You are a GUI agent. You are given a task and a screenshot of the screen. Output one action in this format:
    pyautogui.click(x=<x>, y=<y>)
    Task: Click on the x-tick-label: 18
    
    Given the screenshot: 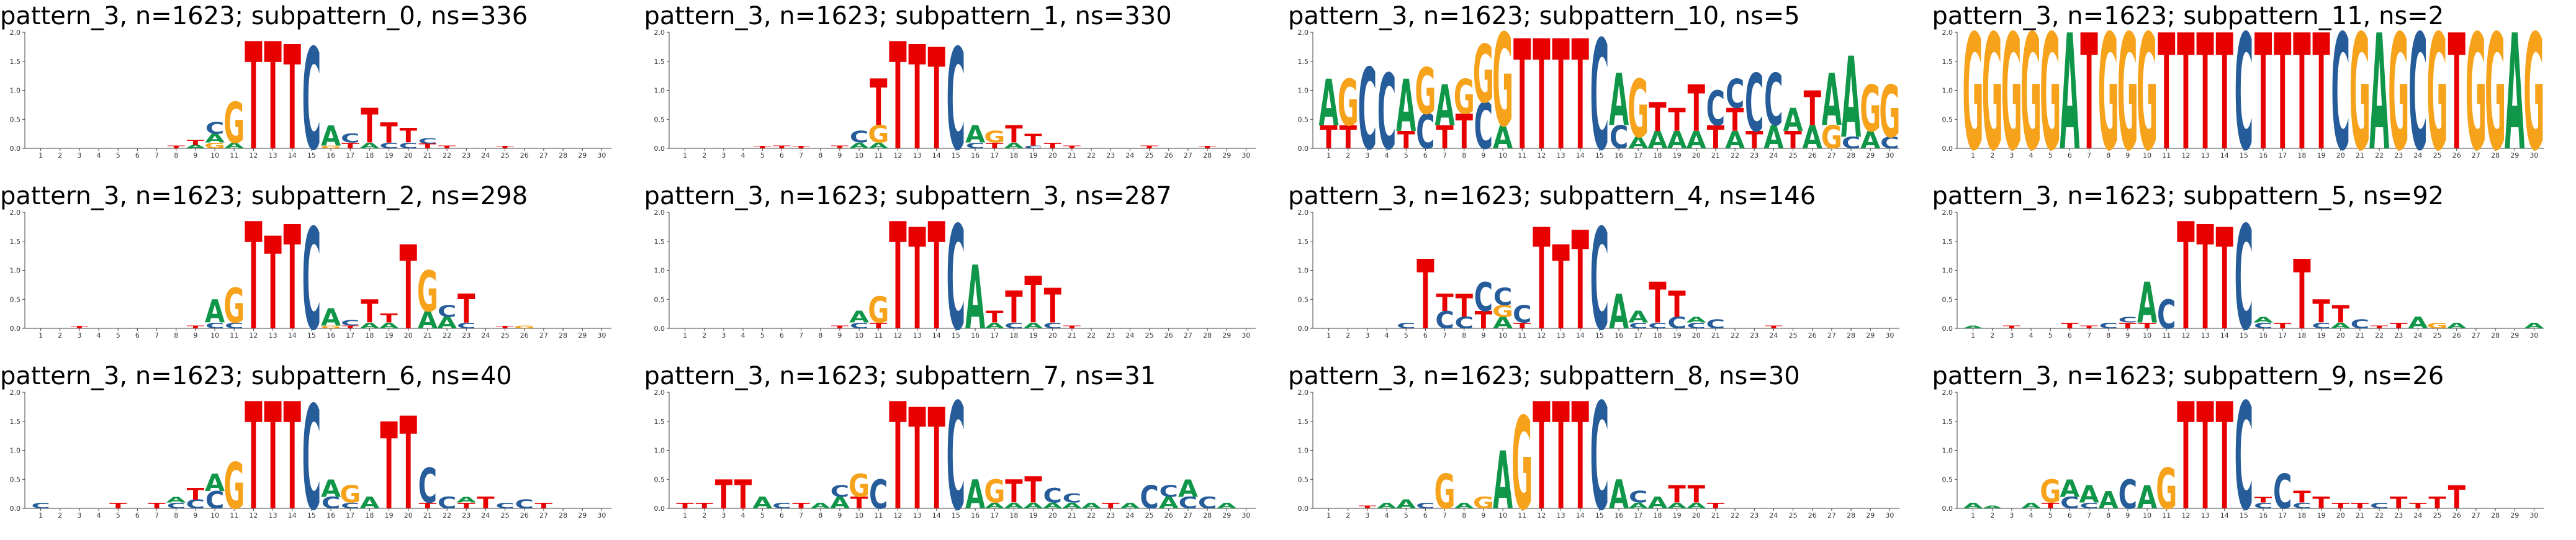 What is the action you would take?
    pyautogui.click(x=1013, y=334)
    